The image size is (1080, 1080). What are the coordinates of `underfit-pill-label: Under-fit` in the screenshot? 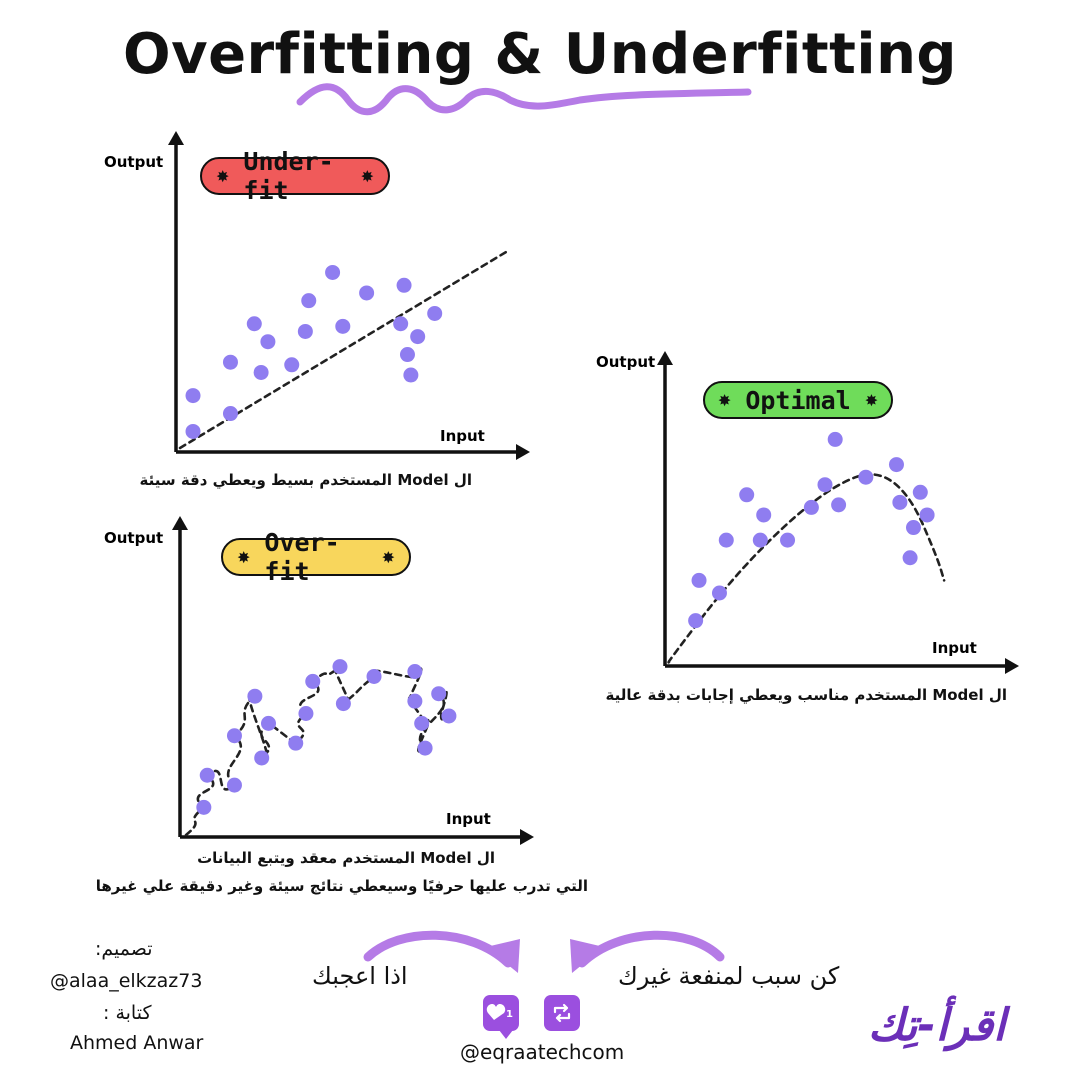 It's located at (288, 176).